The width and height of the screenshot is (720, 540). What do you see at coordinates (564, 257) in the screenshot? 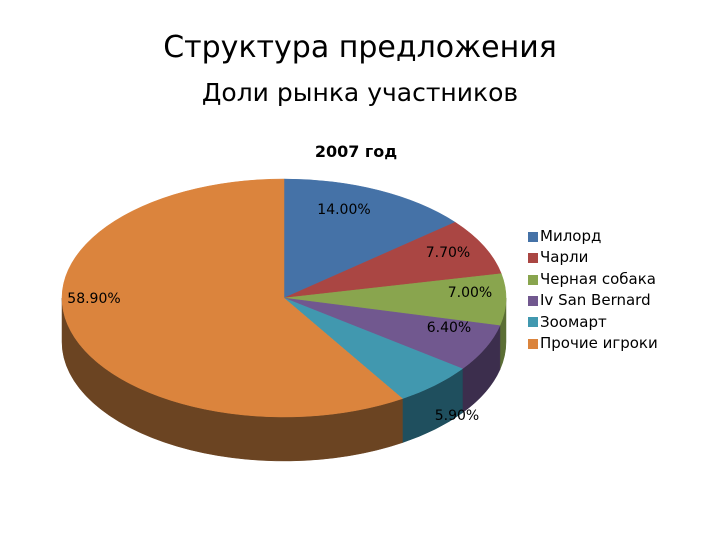
I see `legend-label: Чарли` at bounding box center [564, 257].